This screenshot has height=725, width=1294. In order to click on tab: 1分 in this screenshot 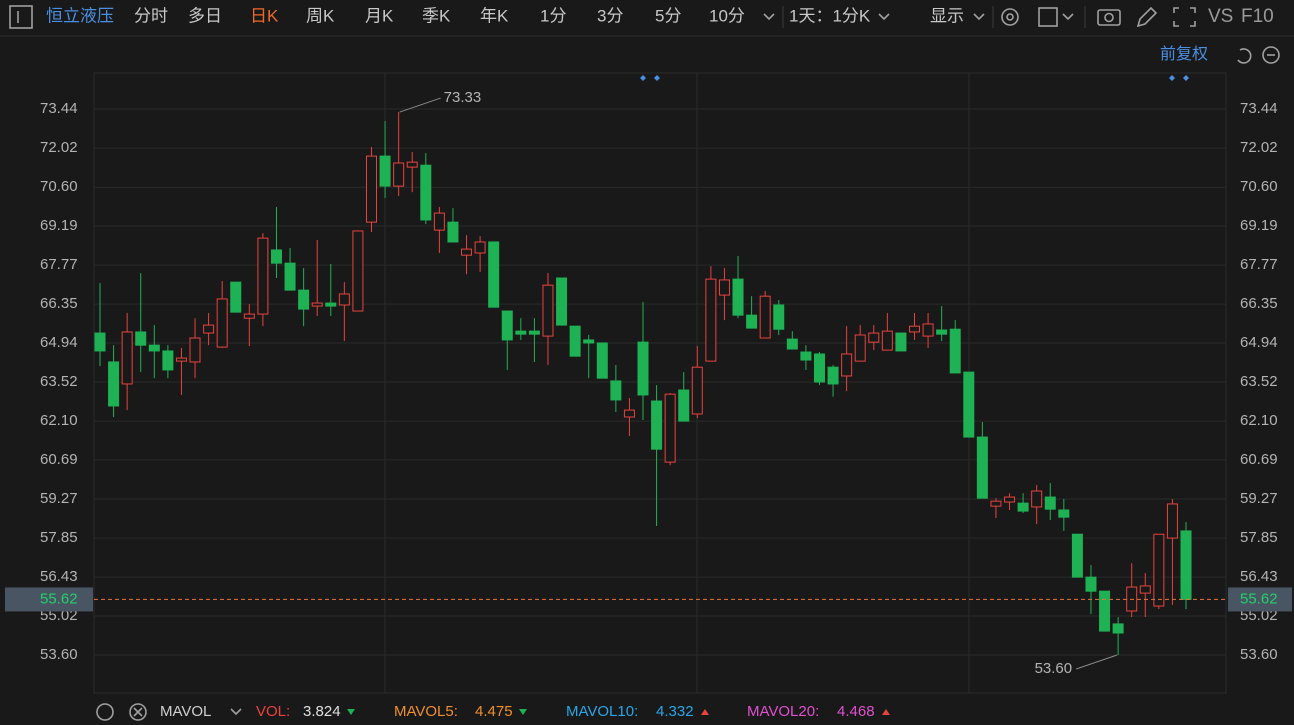, I will do `click(553, 15)`.